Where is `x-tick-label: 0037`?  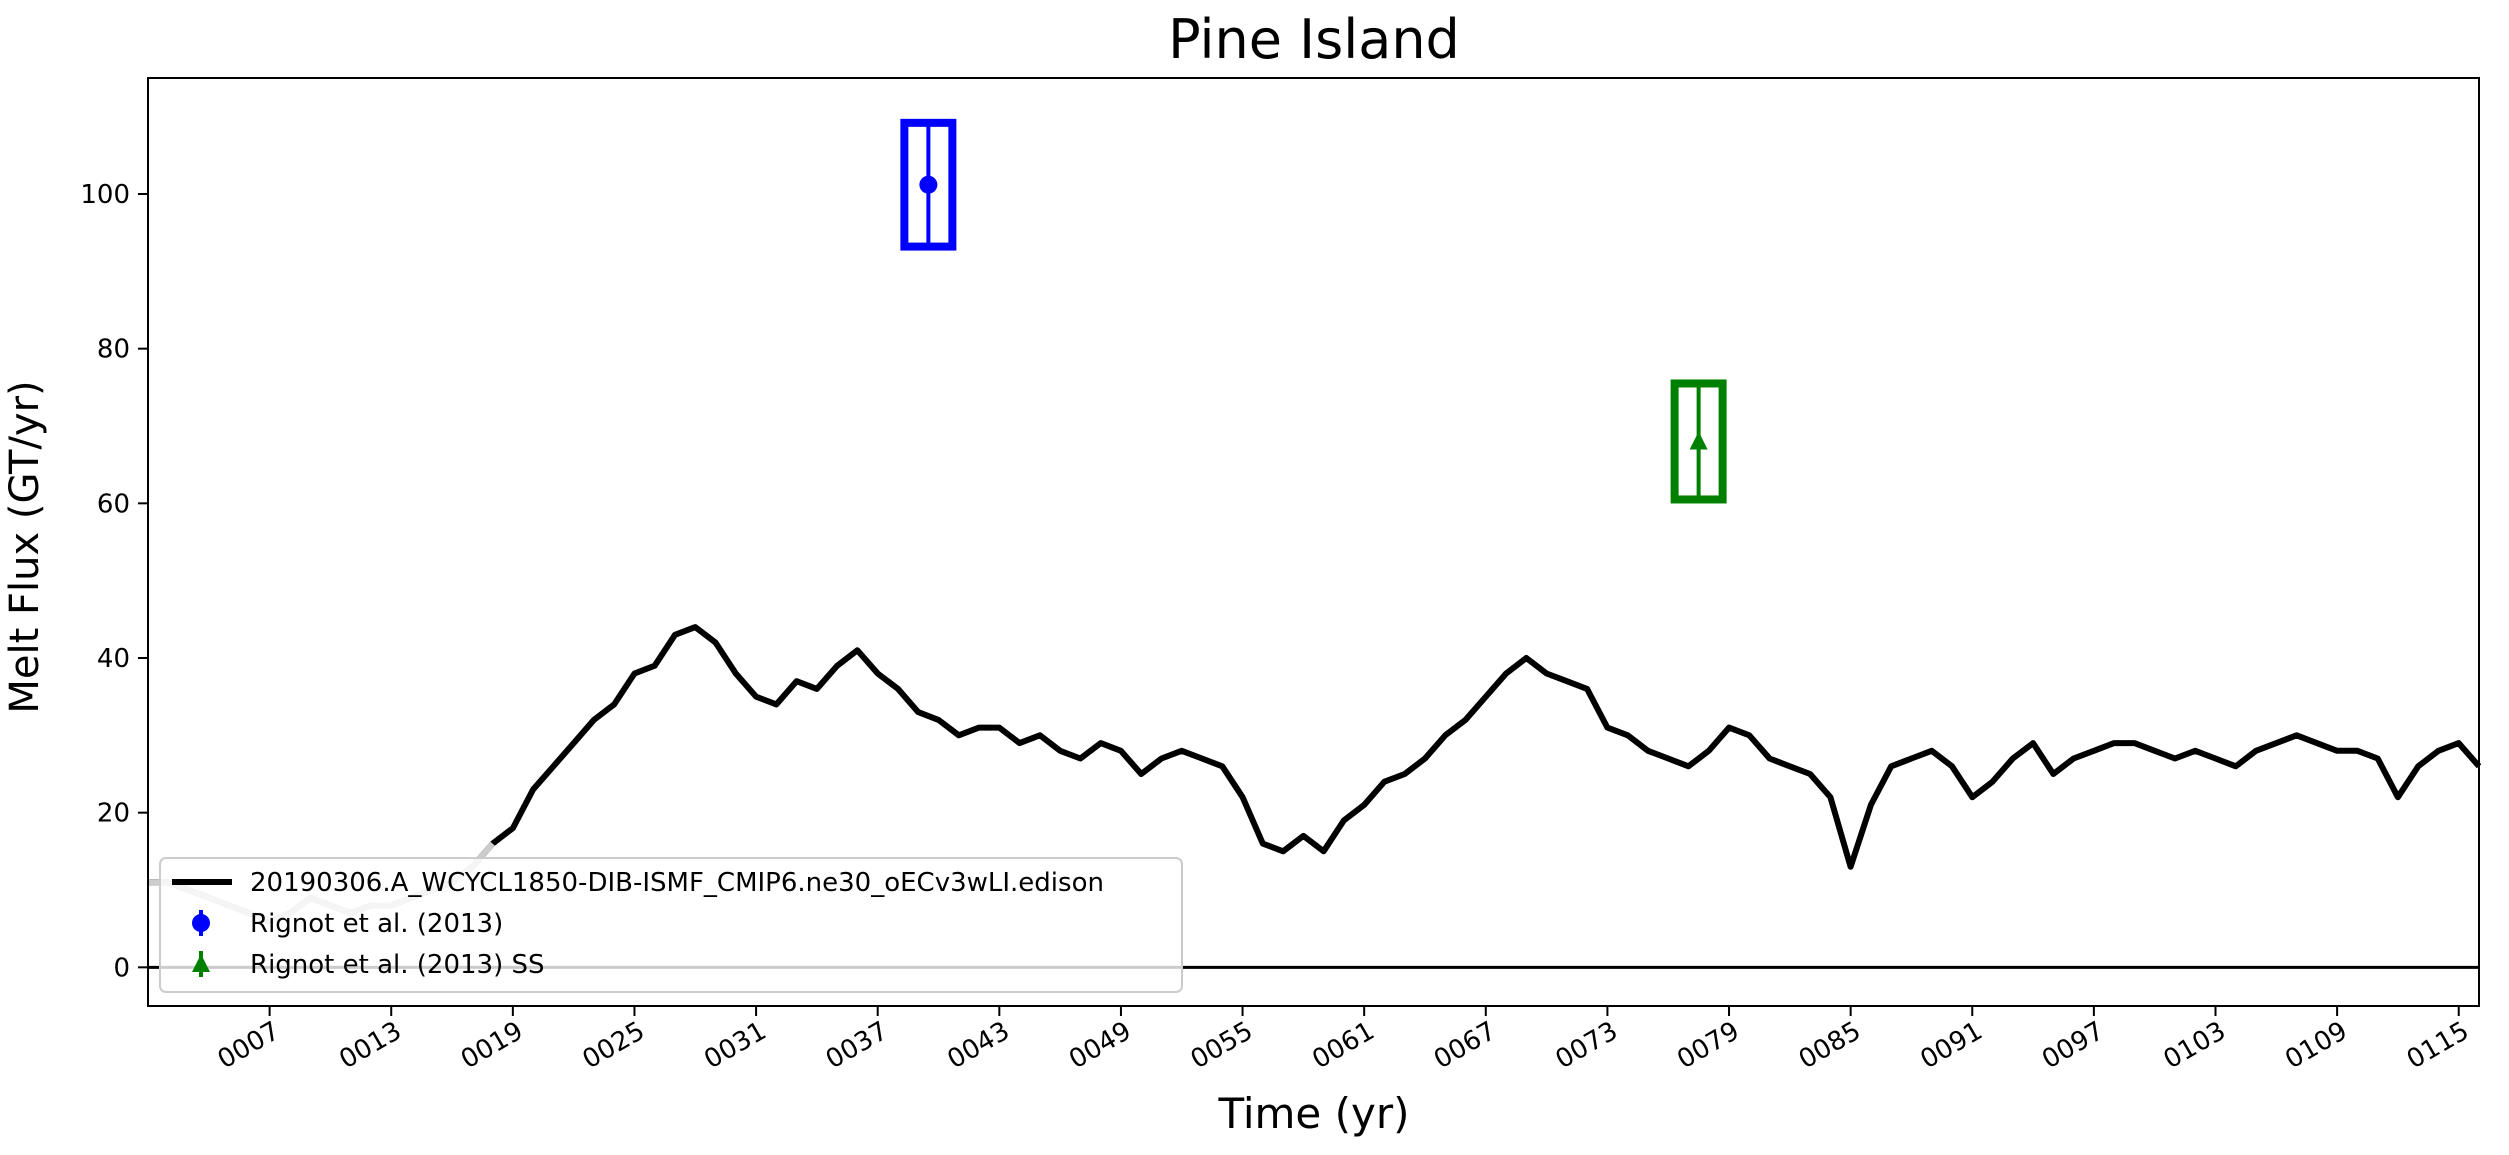 x-tick-label: 0037 is located at coordinates (857, 1045).